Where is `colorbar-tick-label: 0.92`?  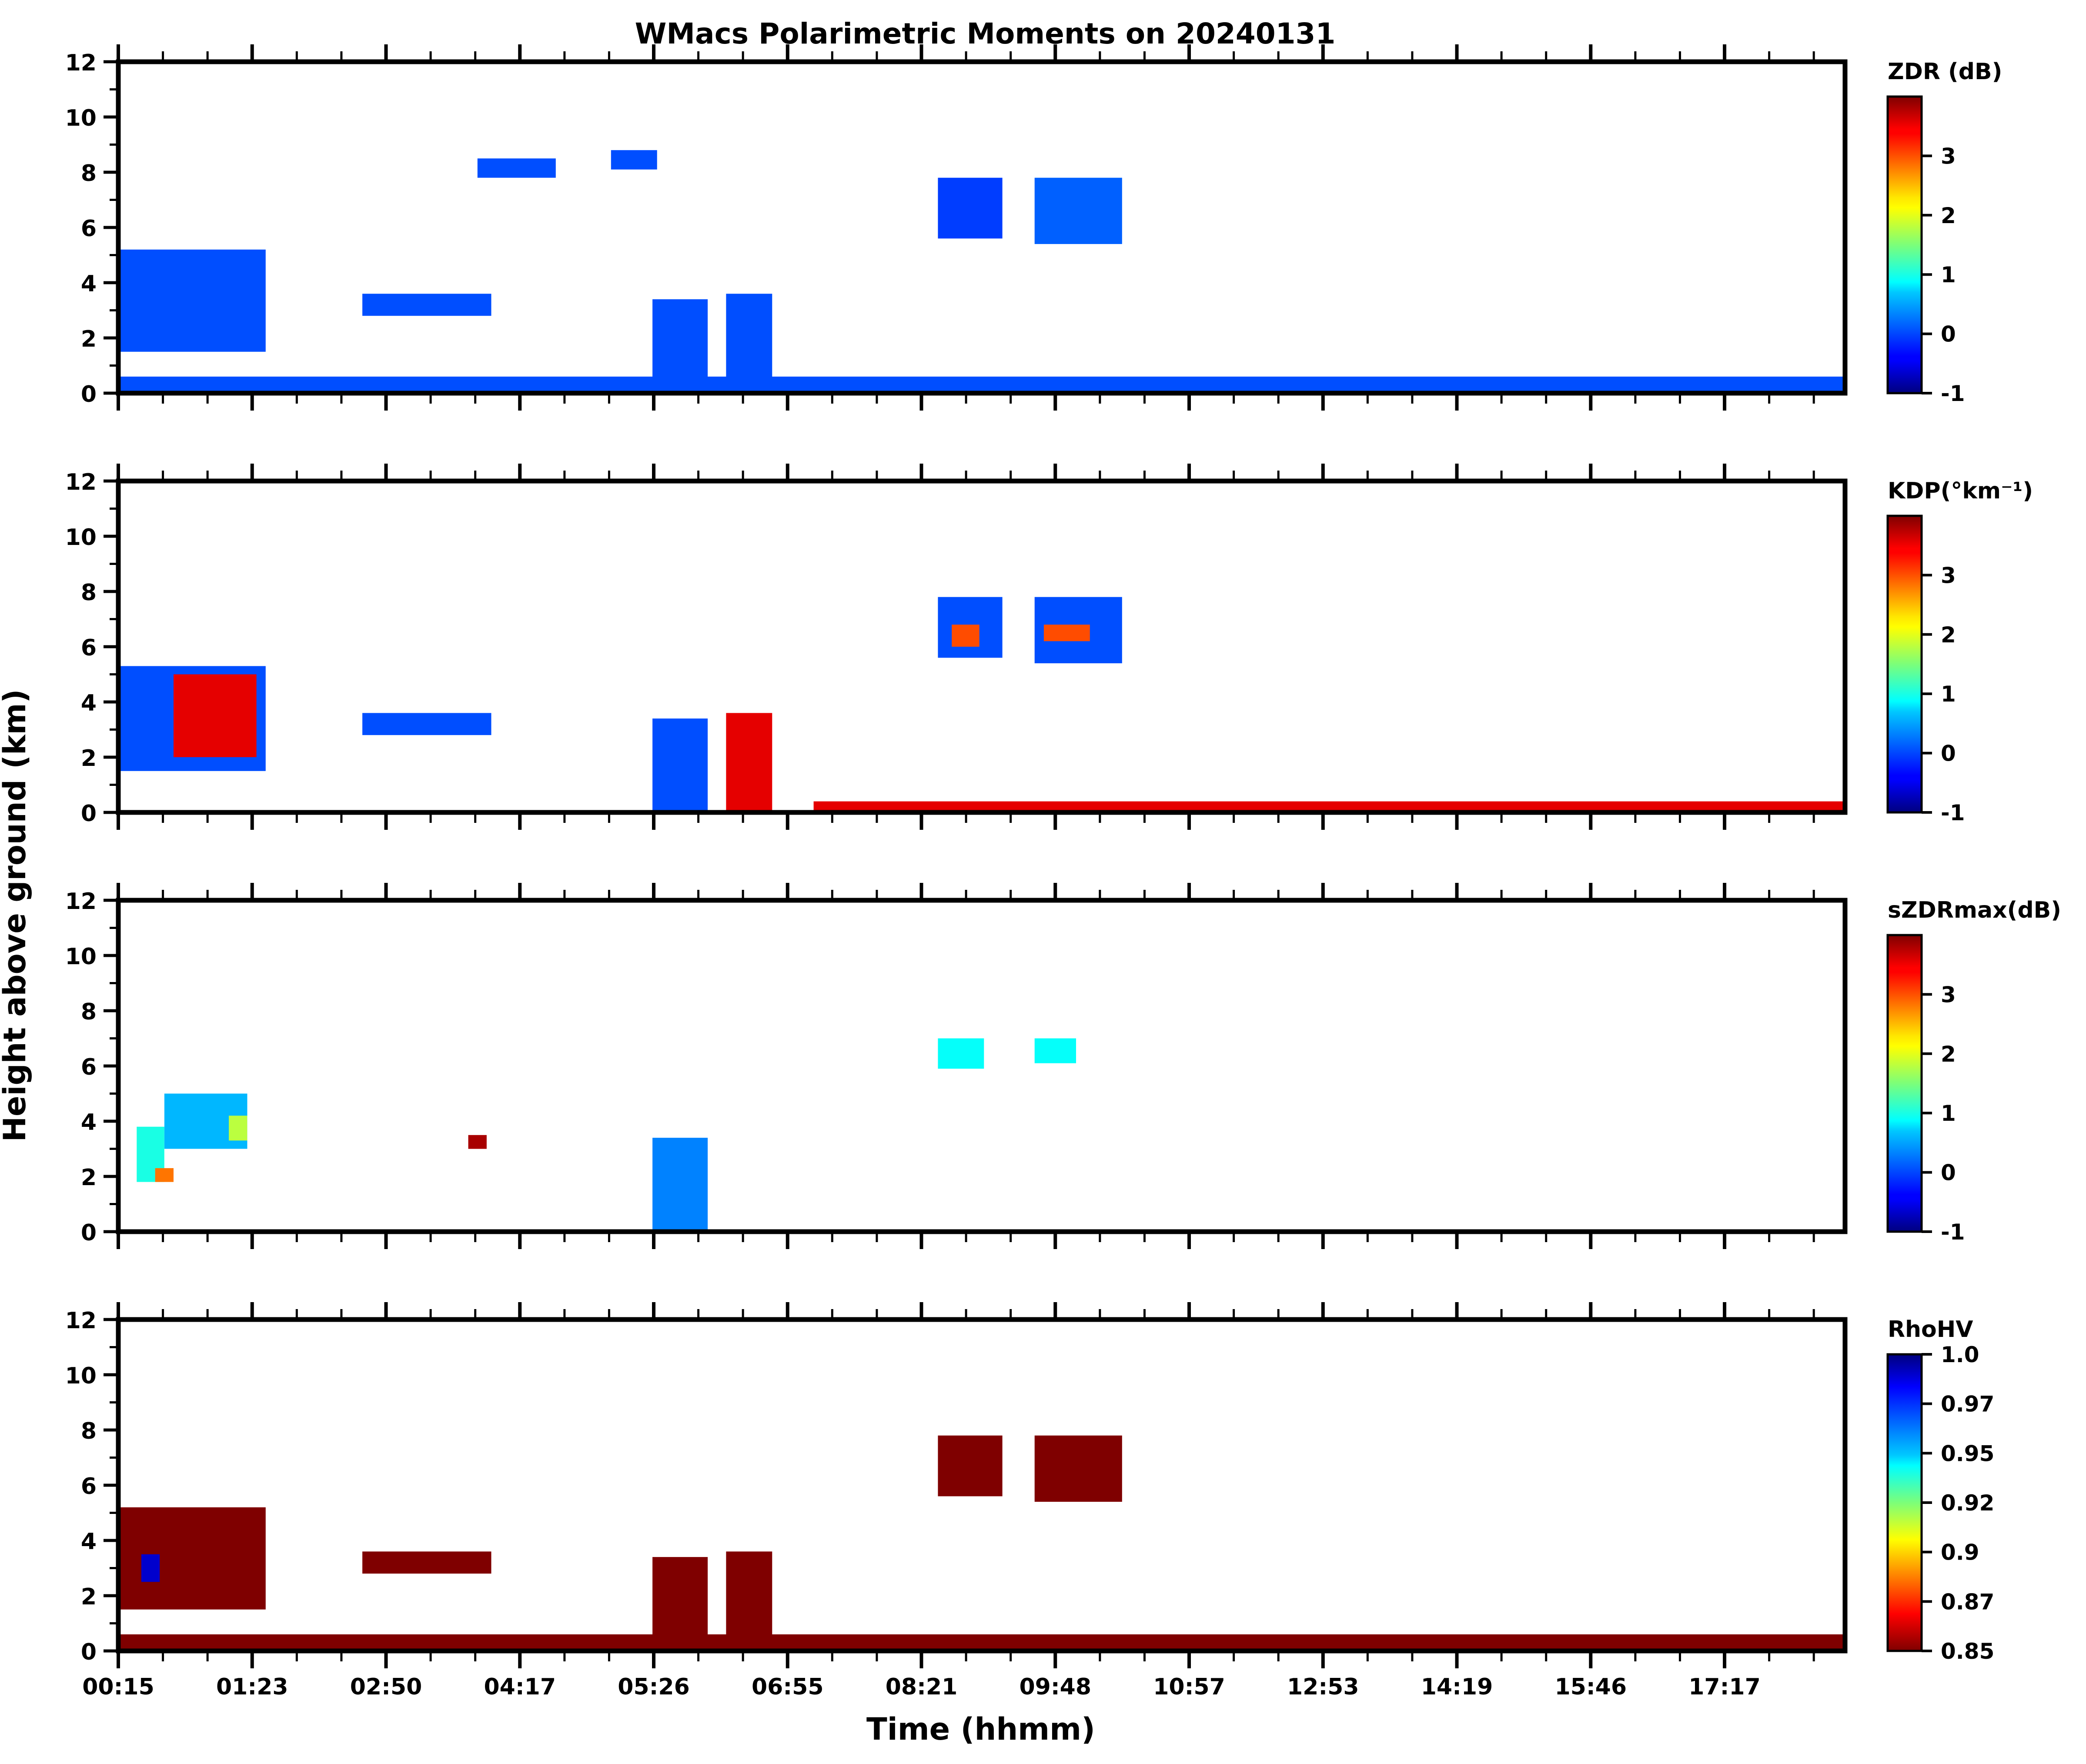
colorbar-tick-label: 0.92 is located at coordinates (1967, 1503).